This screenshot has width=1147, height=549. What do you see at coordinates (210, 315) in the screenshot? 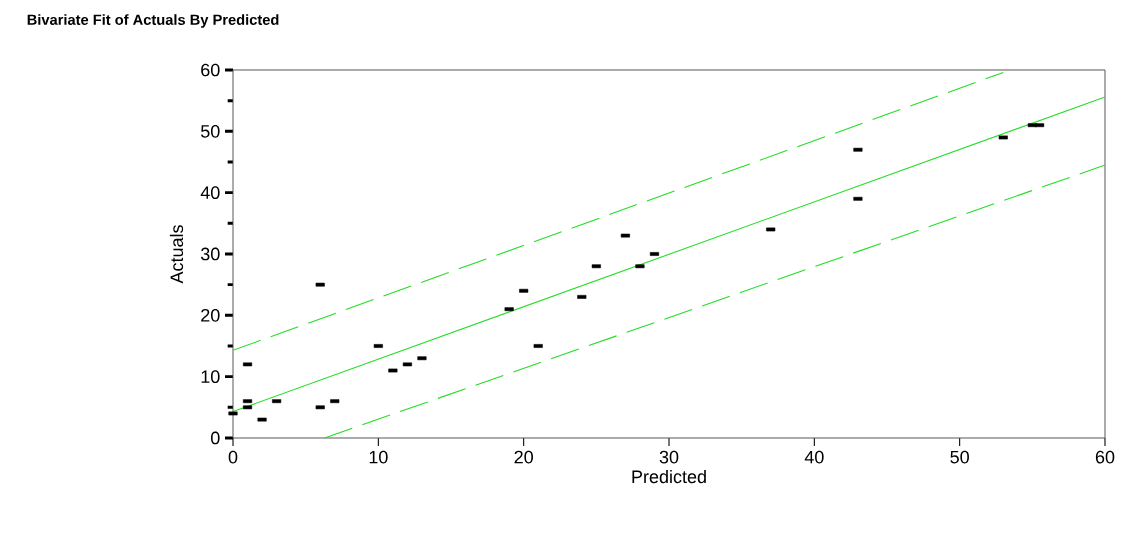
I see `y-tick-label: 20` at bounding box center [210, 315].